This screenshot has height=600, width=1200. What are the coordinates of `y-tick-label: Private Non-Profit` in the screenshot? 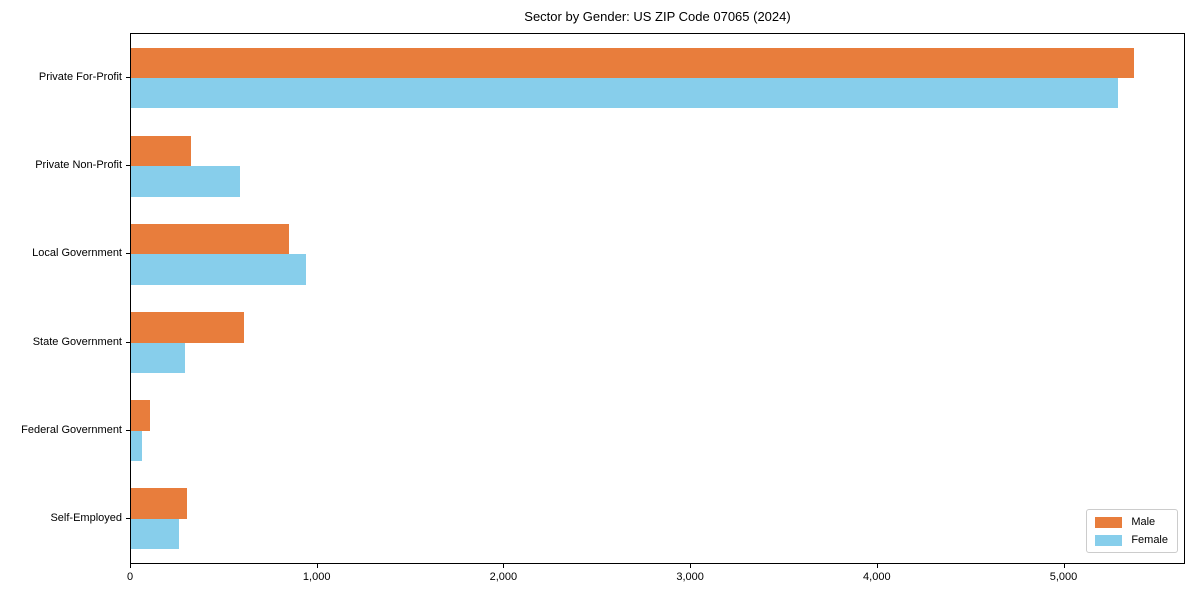 It's located at (78, 165).